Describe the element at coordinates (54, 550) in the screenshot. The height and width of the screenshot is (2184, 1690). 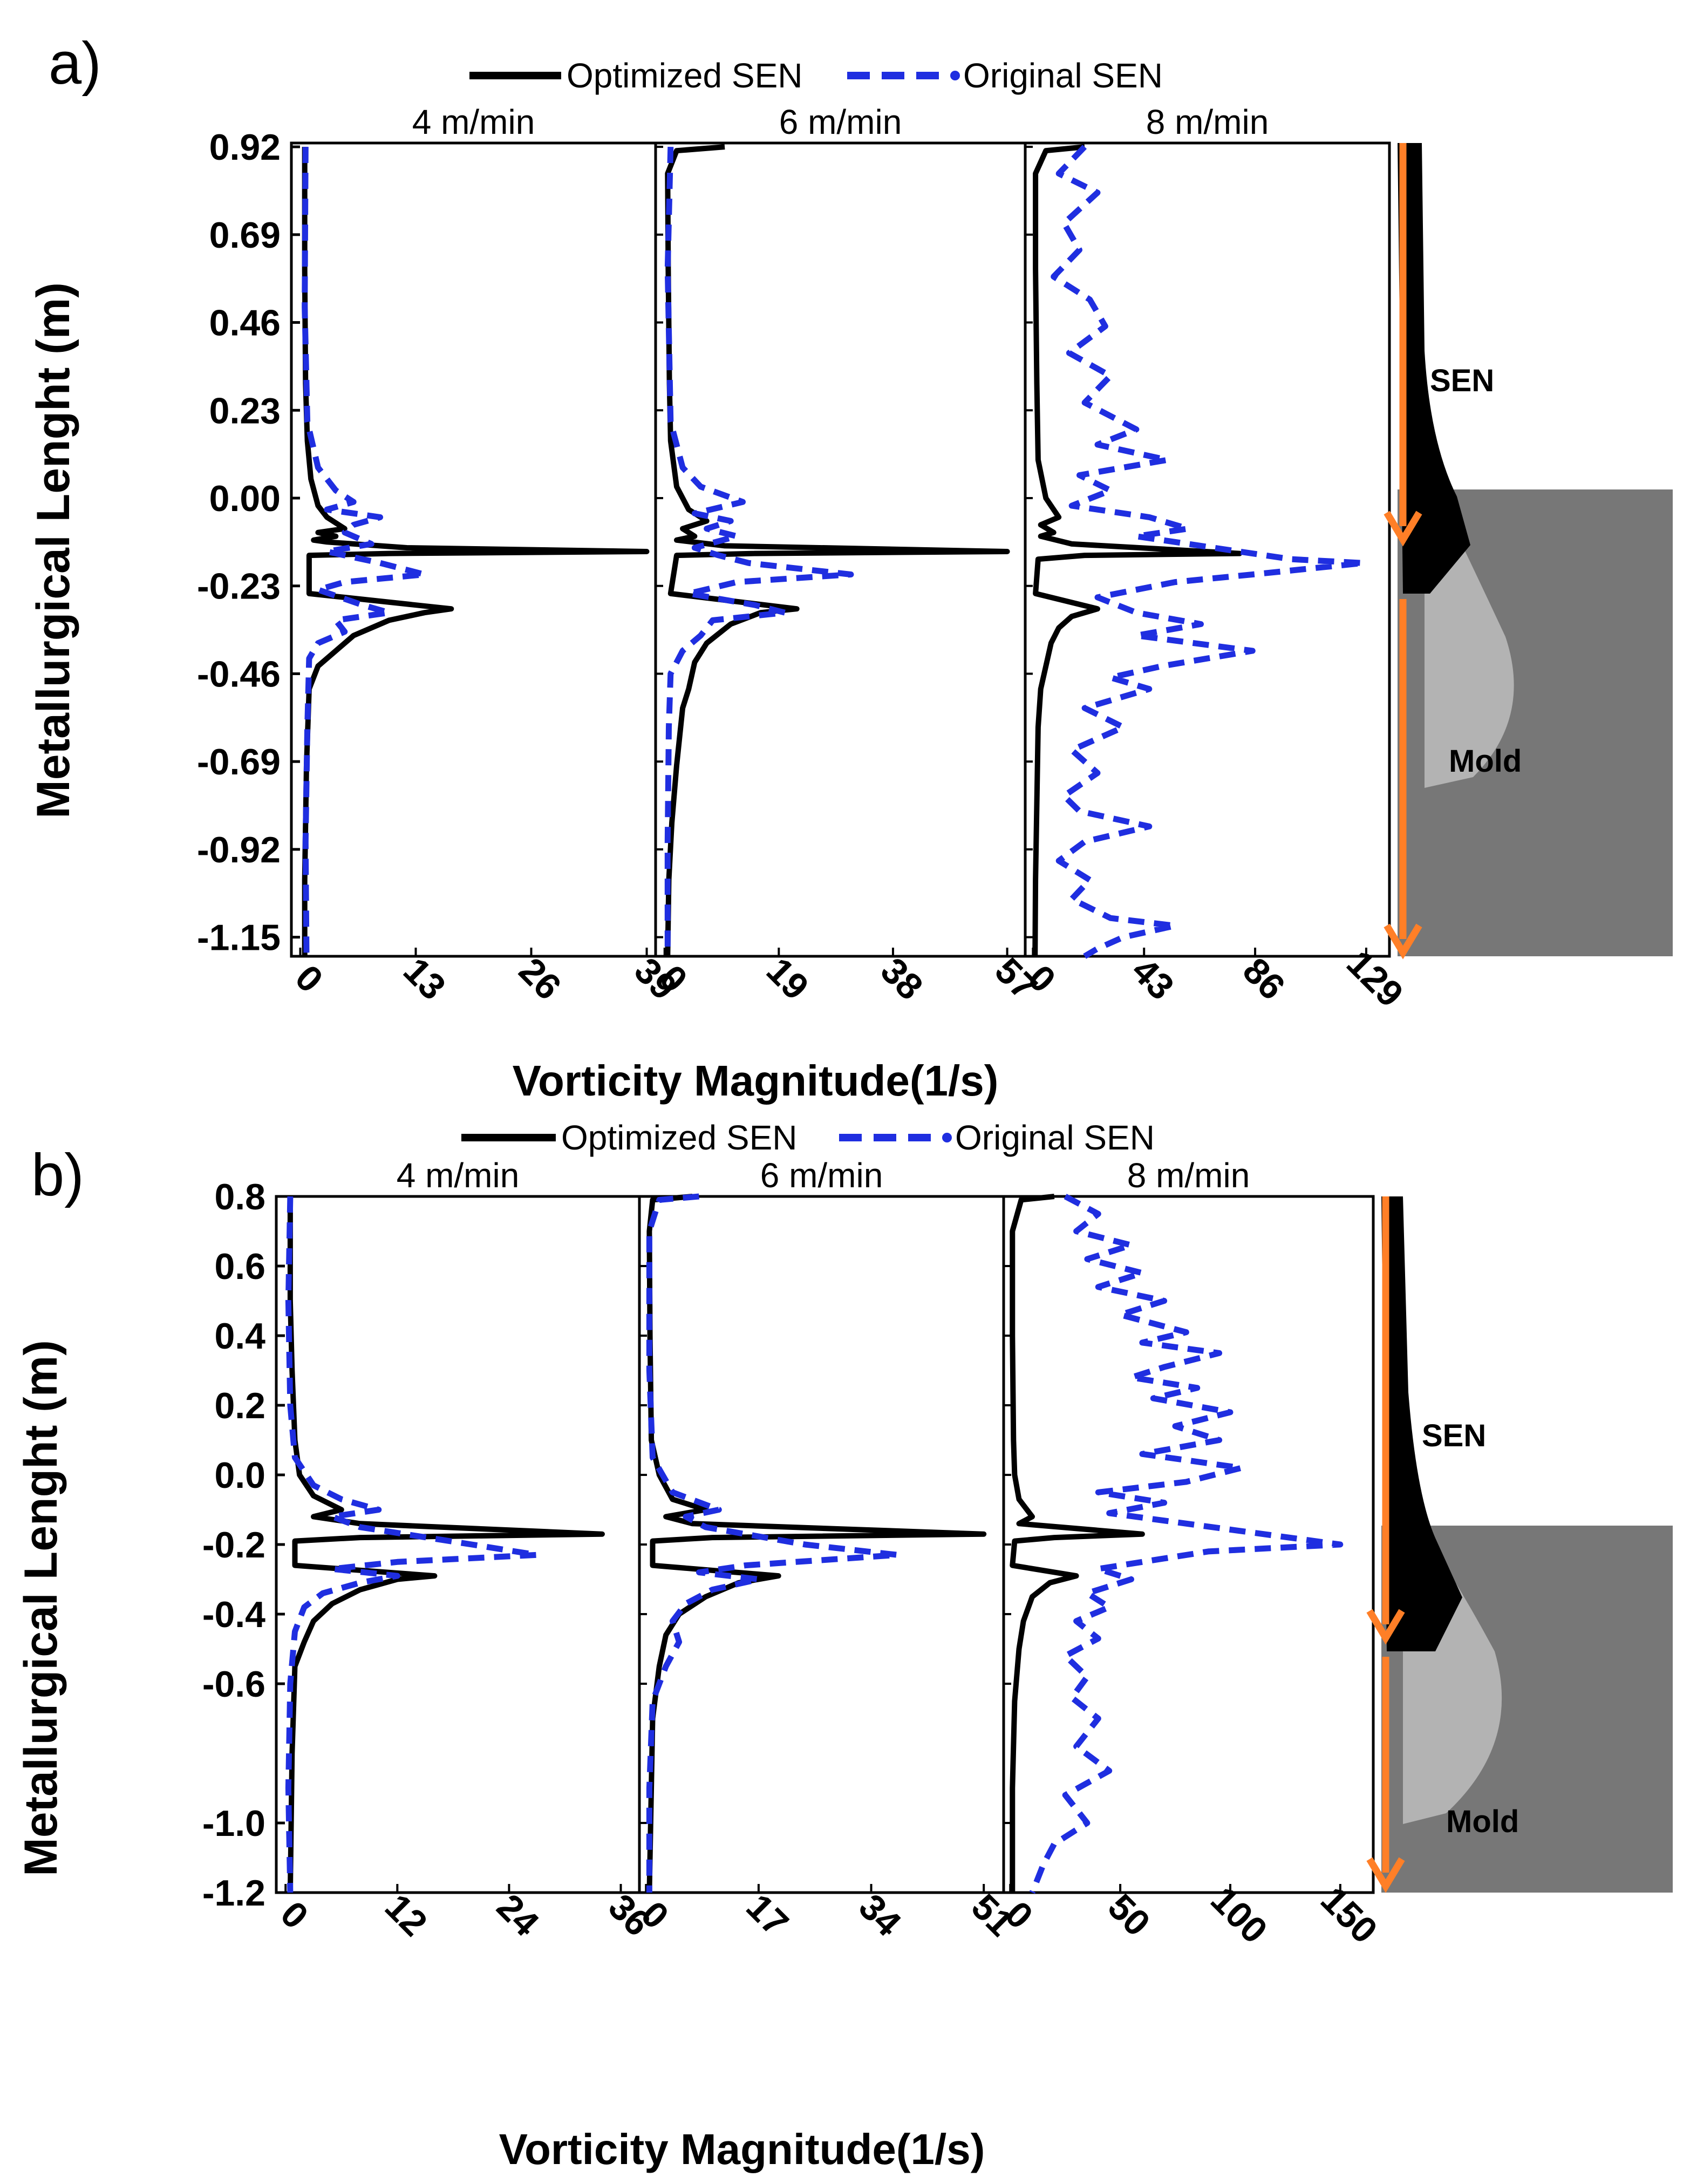
I see `panel-a-ylabel: Metallurgical Lenght (m)` at that location.